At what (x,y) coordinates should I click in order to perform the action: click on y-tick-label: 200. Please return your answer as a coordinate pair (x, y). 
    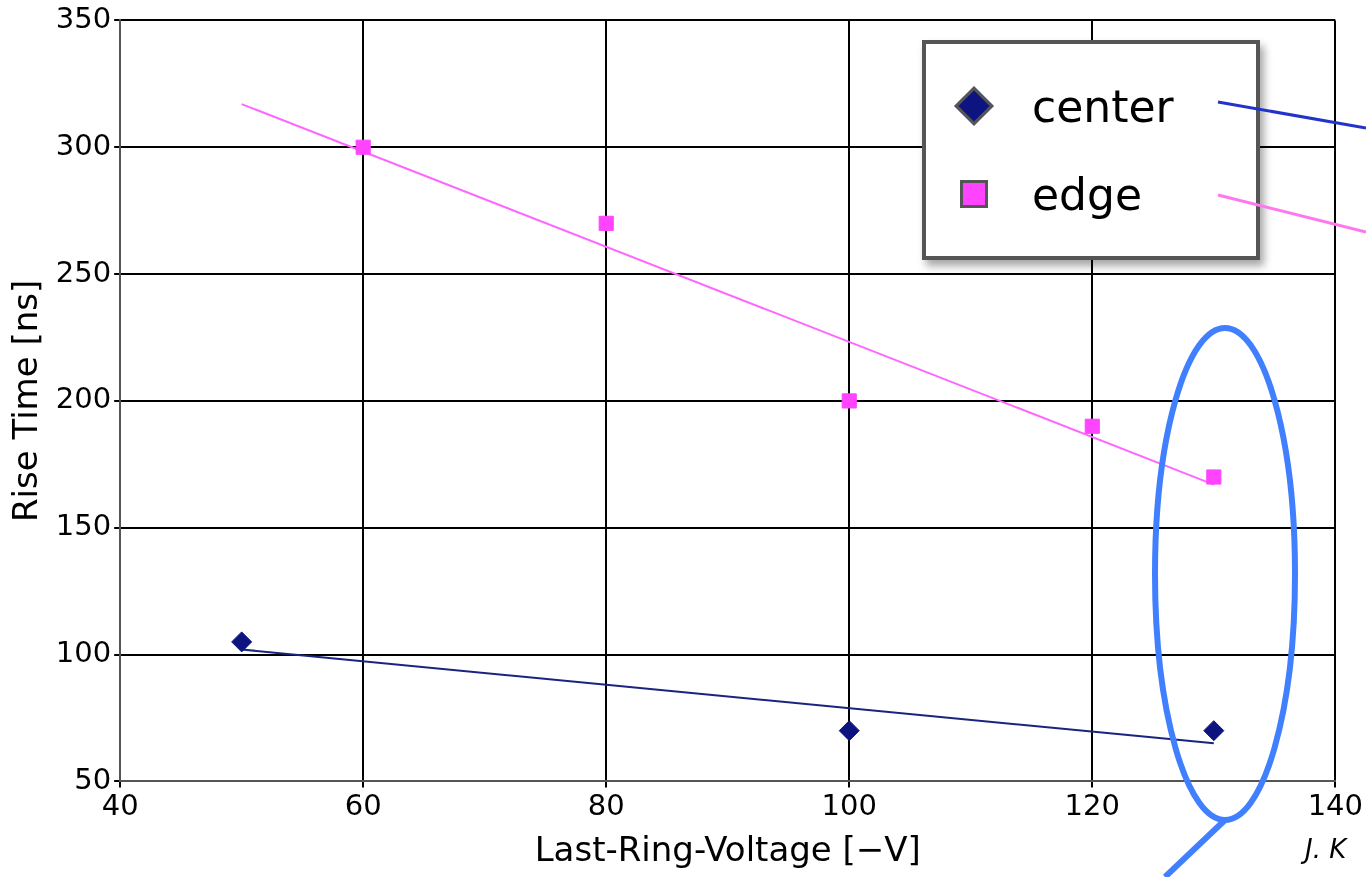
    Looking at the image, I should click on (83, 398).